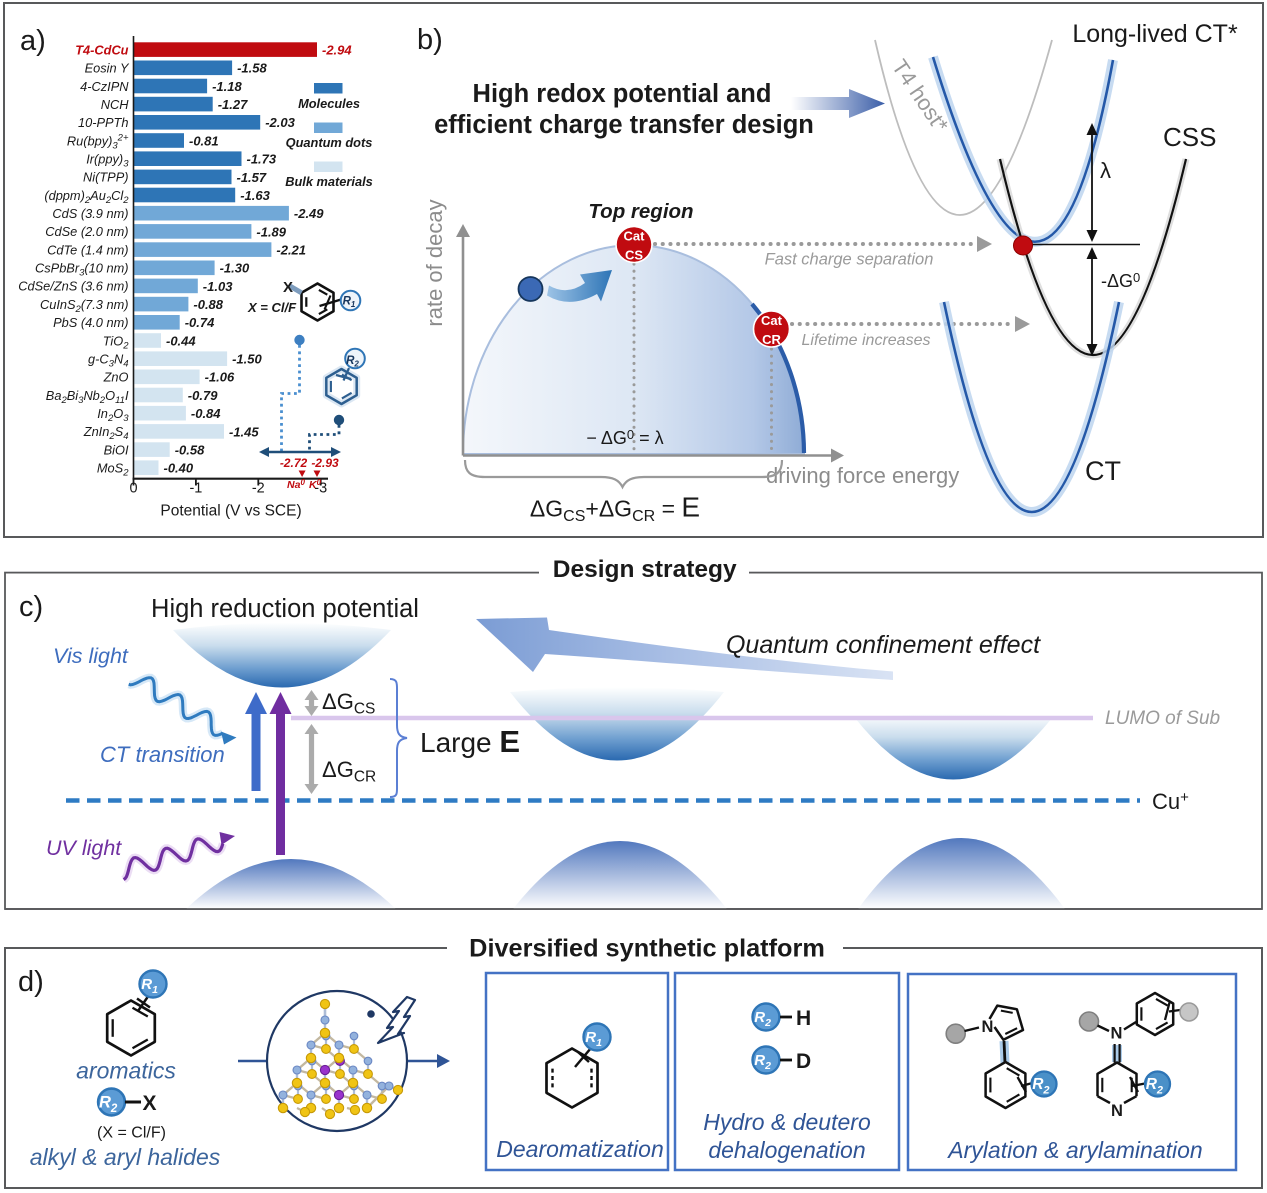 The height and width of the screenshot is (1193, 1267). I want to click on svg-text: -0.74, so click(200, 322).